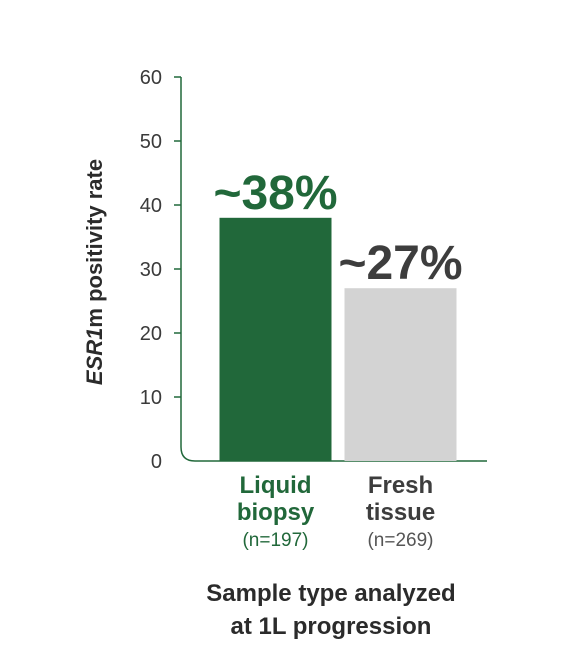 This screenshot has width=577, height=672. What do you see at coordinates (338, 339) in the screenshot?
I see `bars` at bounding box center [338, 339].